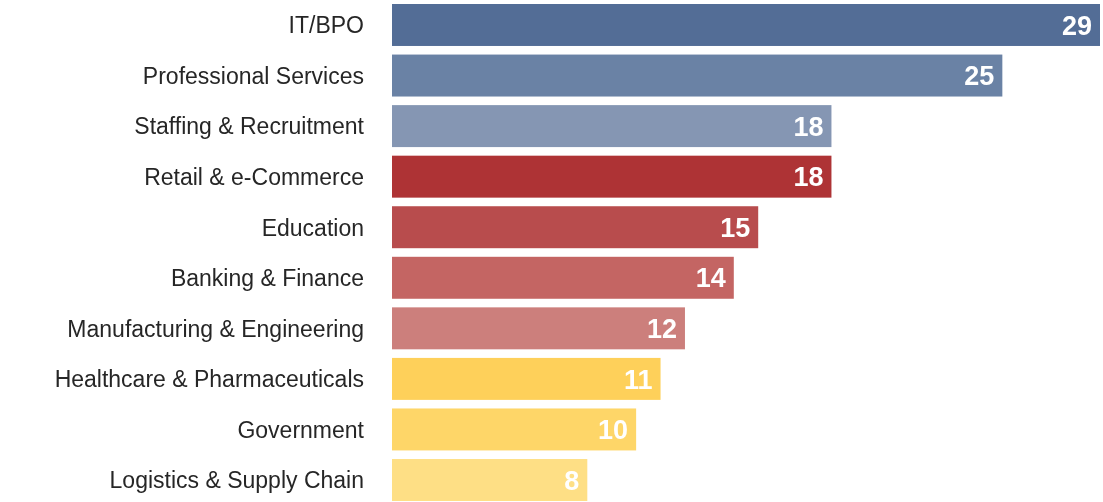 This screenshot has height=502, width=1103. What do you see at coordinates (979, 76) in the screenshot?
I see `data-label: 25` at bounding box center [979, 76].